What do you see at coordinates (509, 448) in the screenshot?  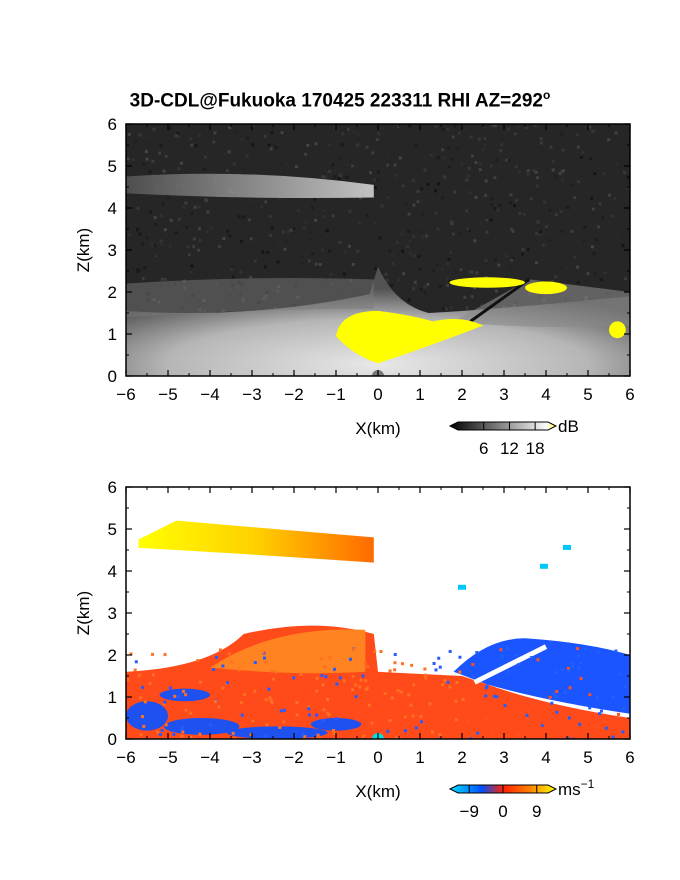 I see `colorbar-tick-label: 12` at bounding box center [509, 448].